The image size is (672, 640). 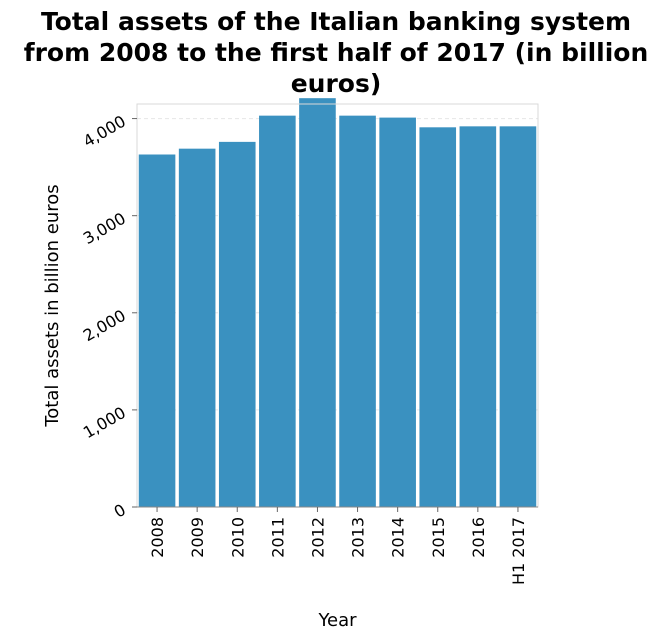 I want to click on x-tick-label: 2009, so click(x=197, y=537).